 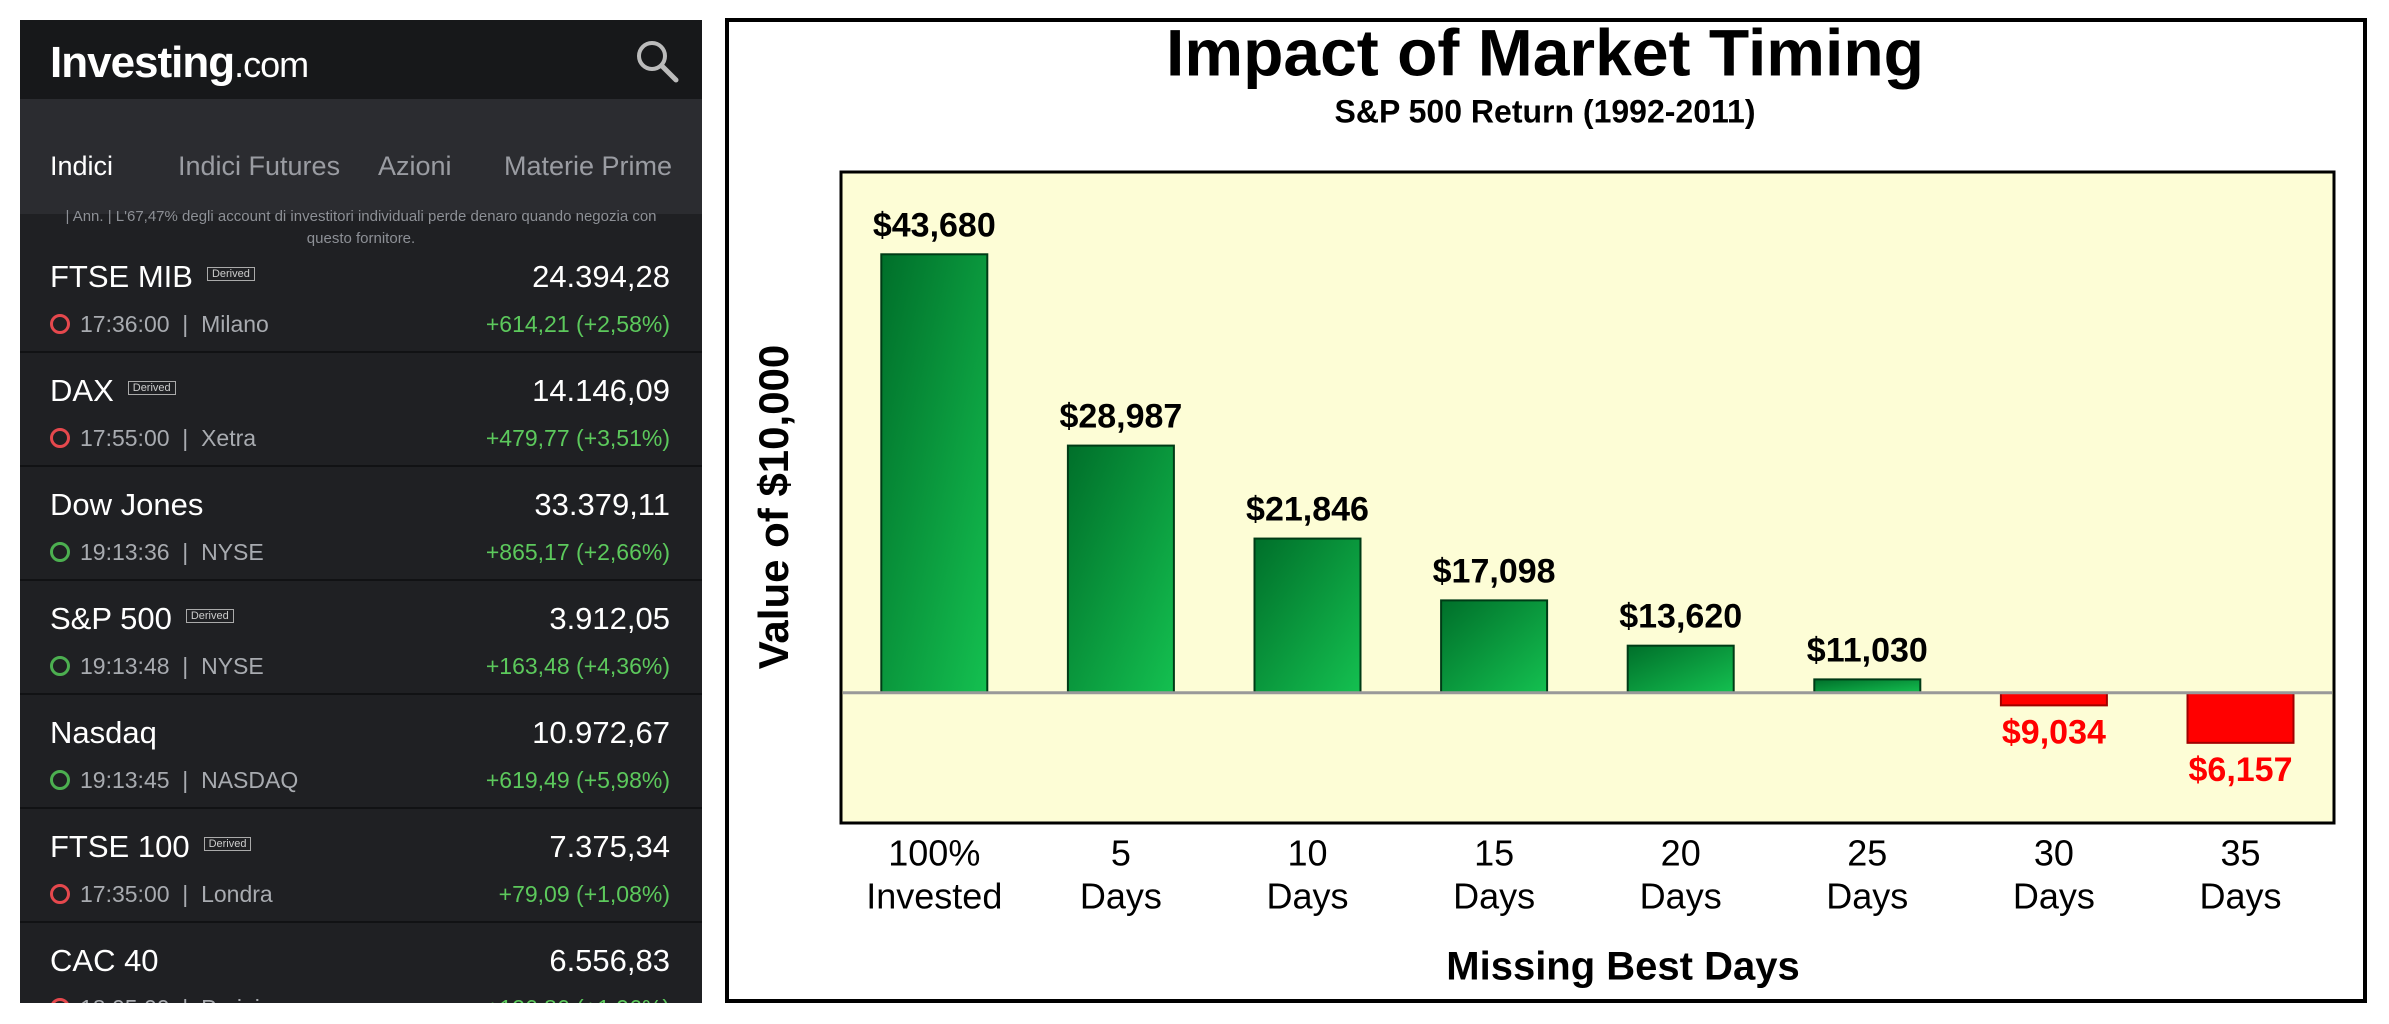 I want to click on quote-time: 17:55:00 | Xetra, so click(x=168, y=438).